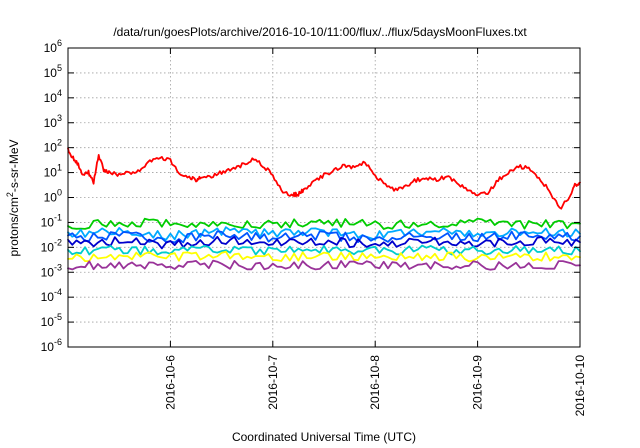 Image resolution: width=640 pixels, height=448 pixels. I want to click on y-tick-exp: 4, so click(59, 93).